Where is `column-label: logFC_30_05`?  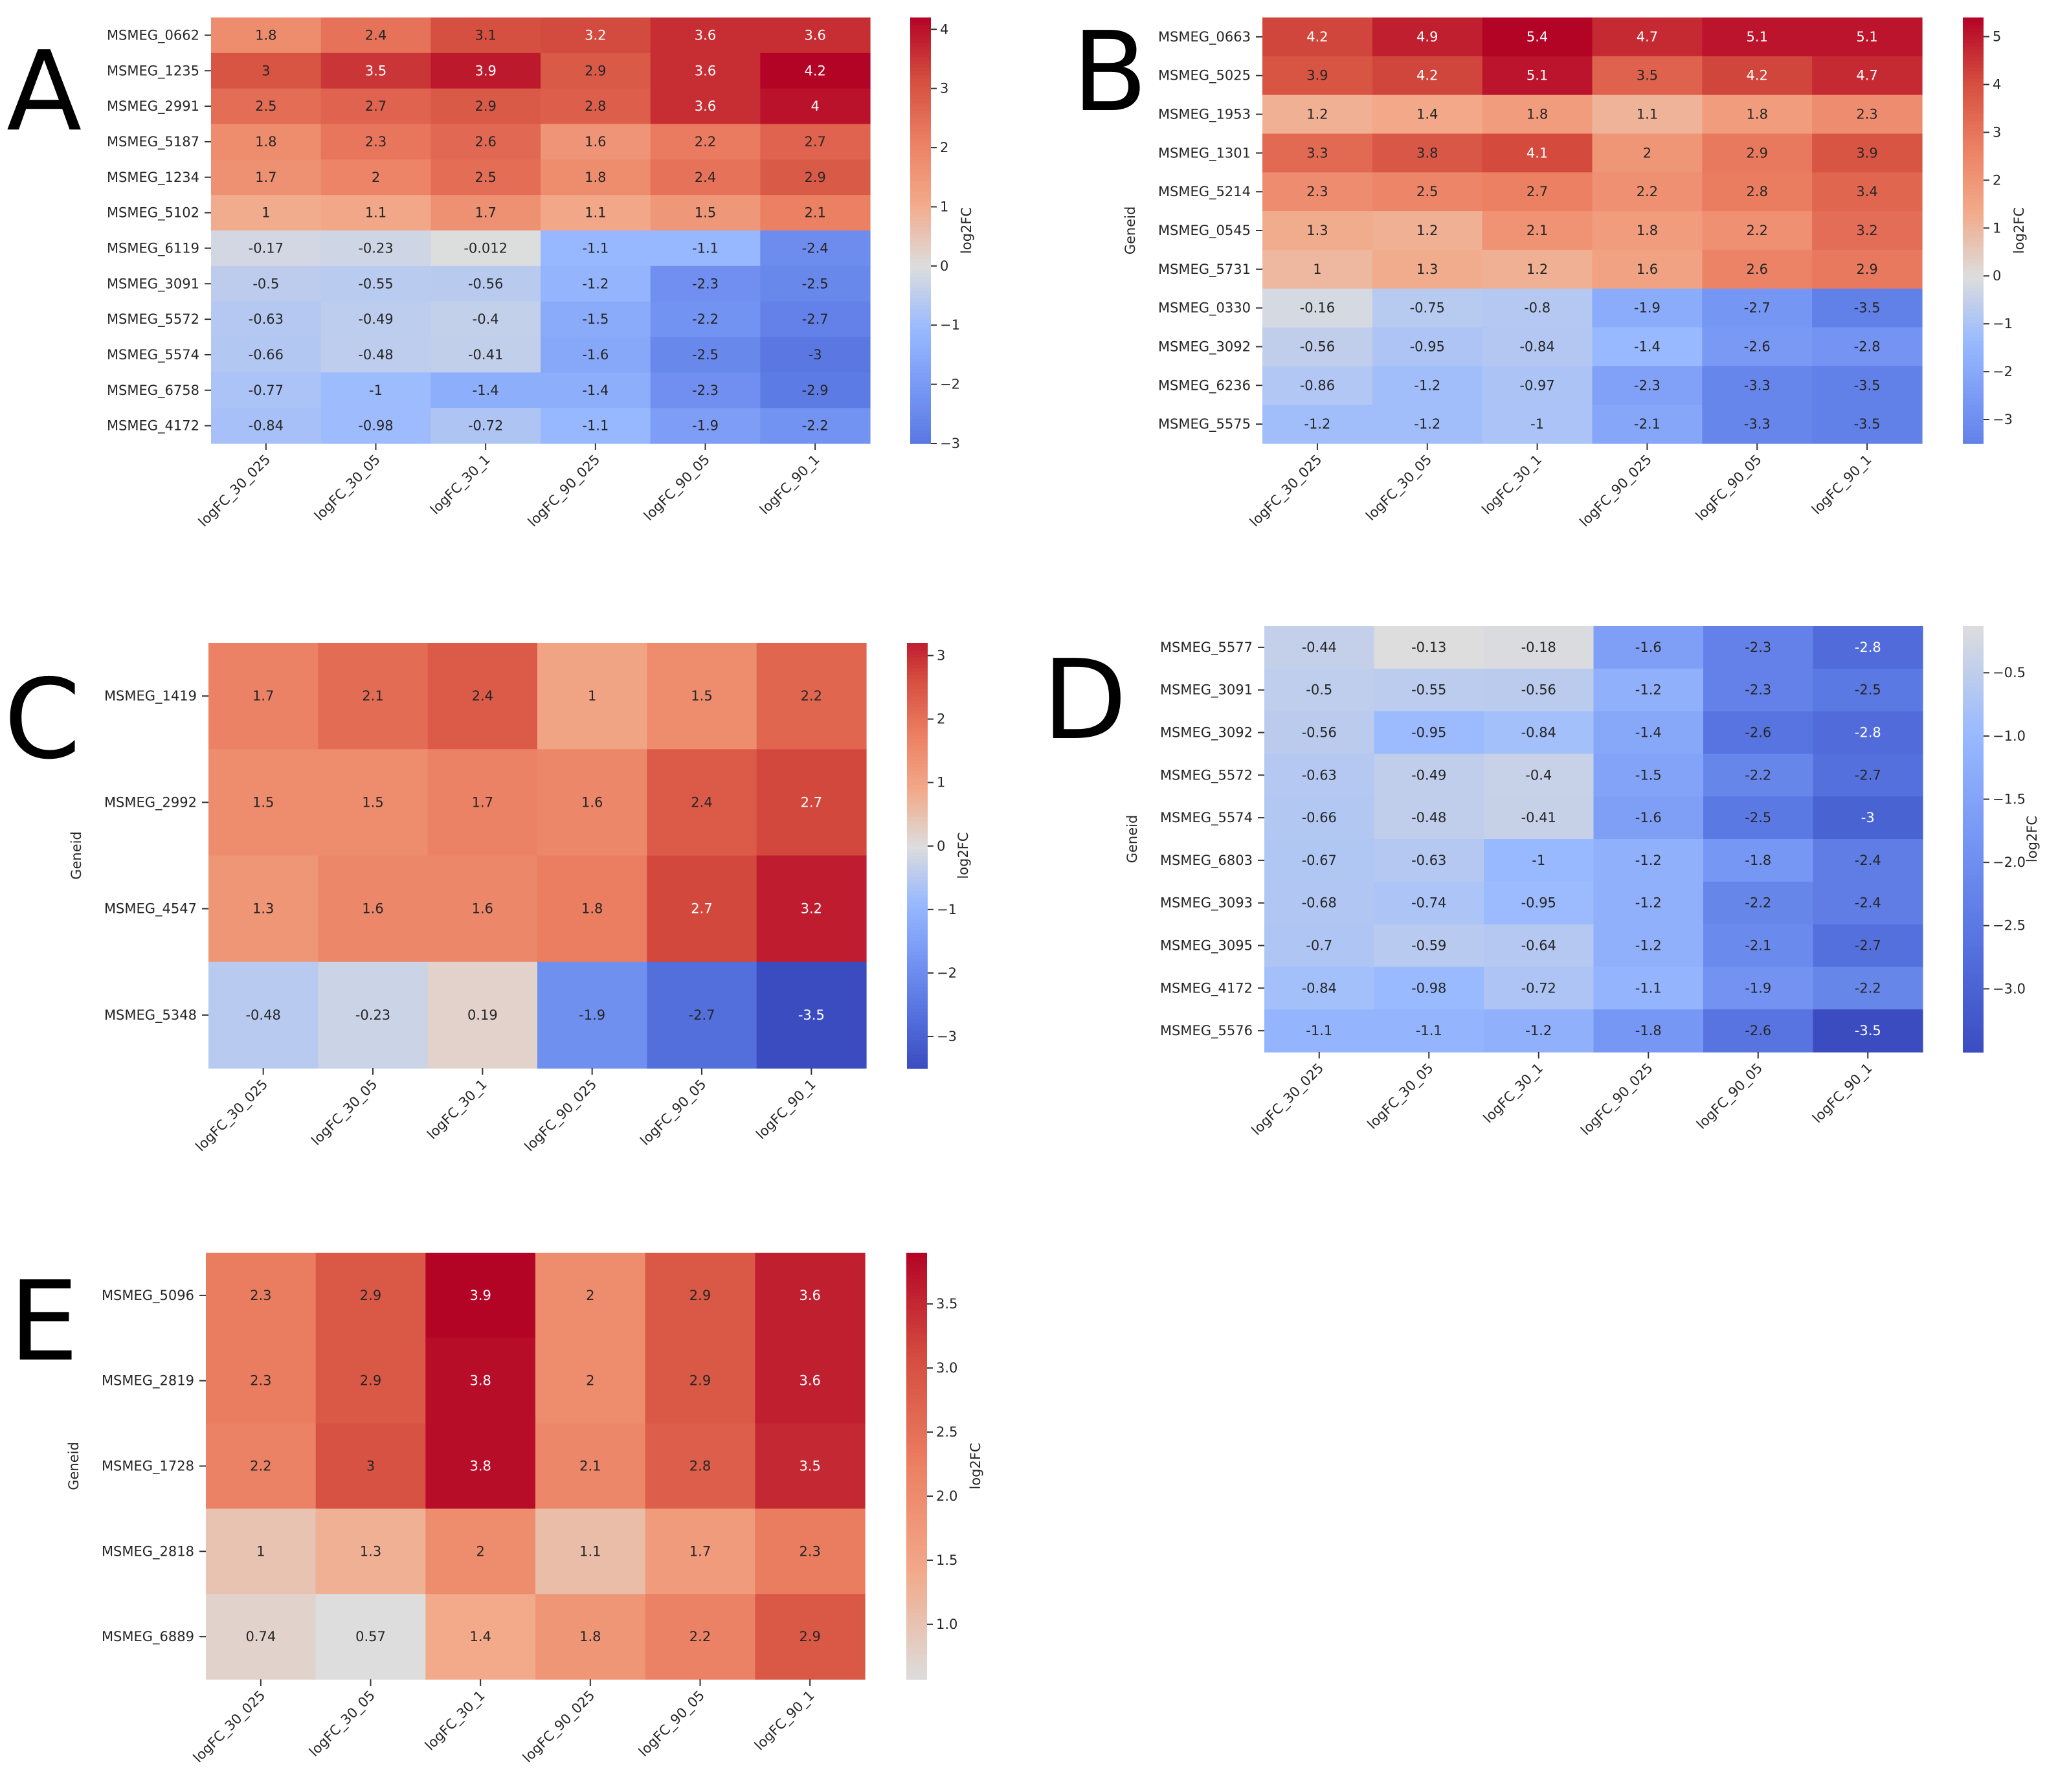 column-label: logFC_30_05 is located at coordinates (347, 488).